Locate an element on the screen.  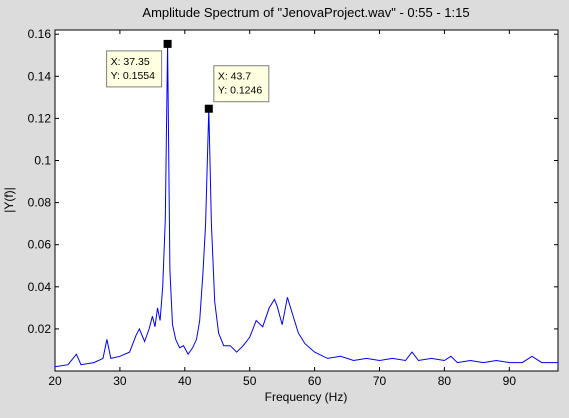
x-tick-label: 90 is located at coordinates (510, 381).